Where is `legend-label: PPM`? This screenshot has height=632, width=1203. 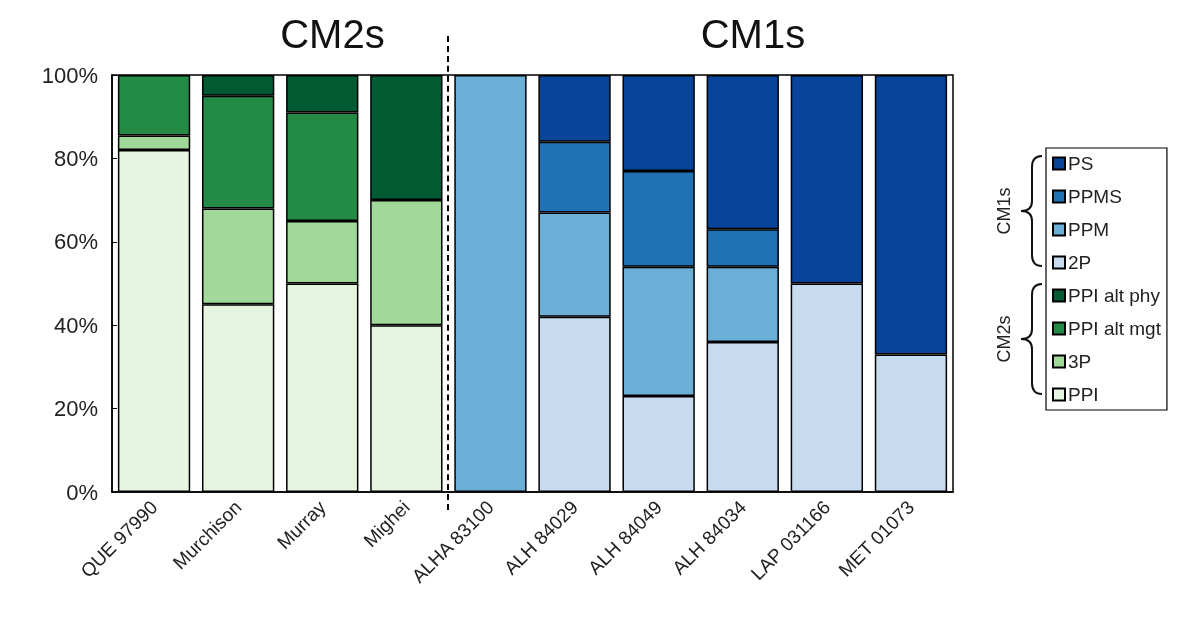 legend-label: PPM is located at coordinates (1089, 229).